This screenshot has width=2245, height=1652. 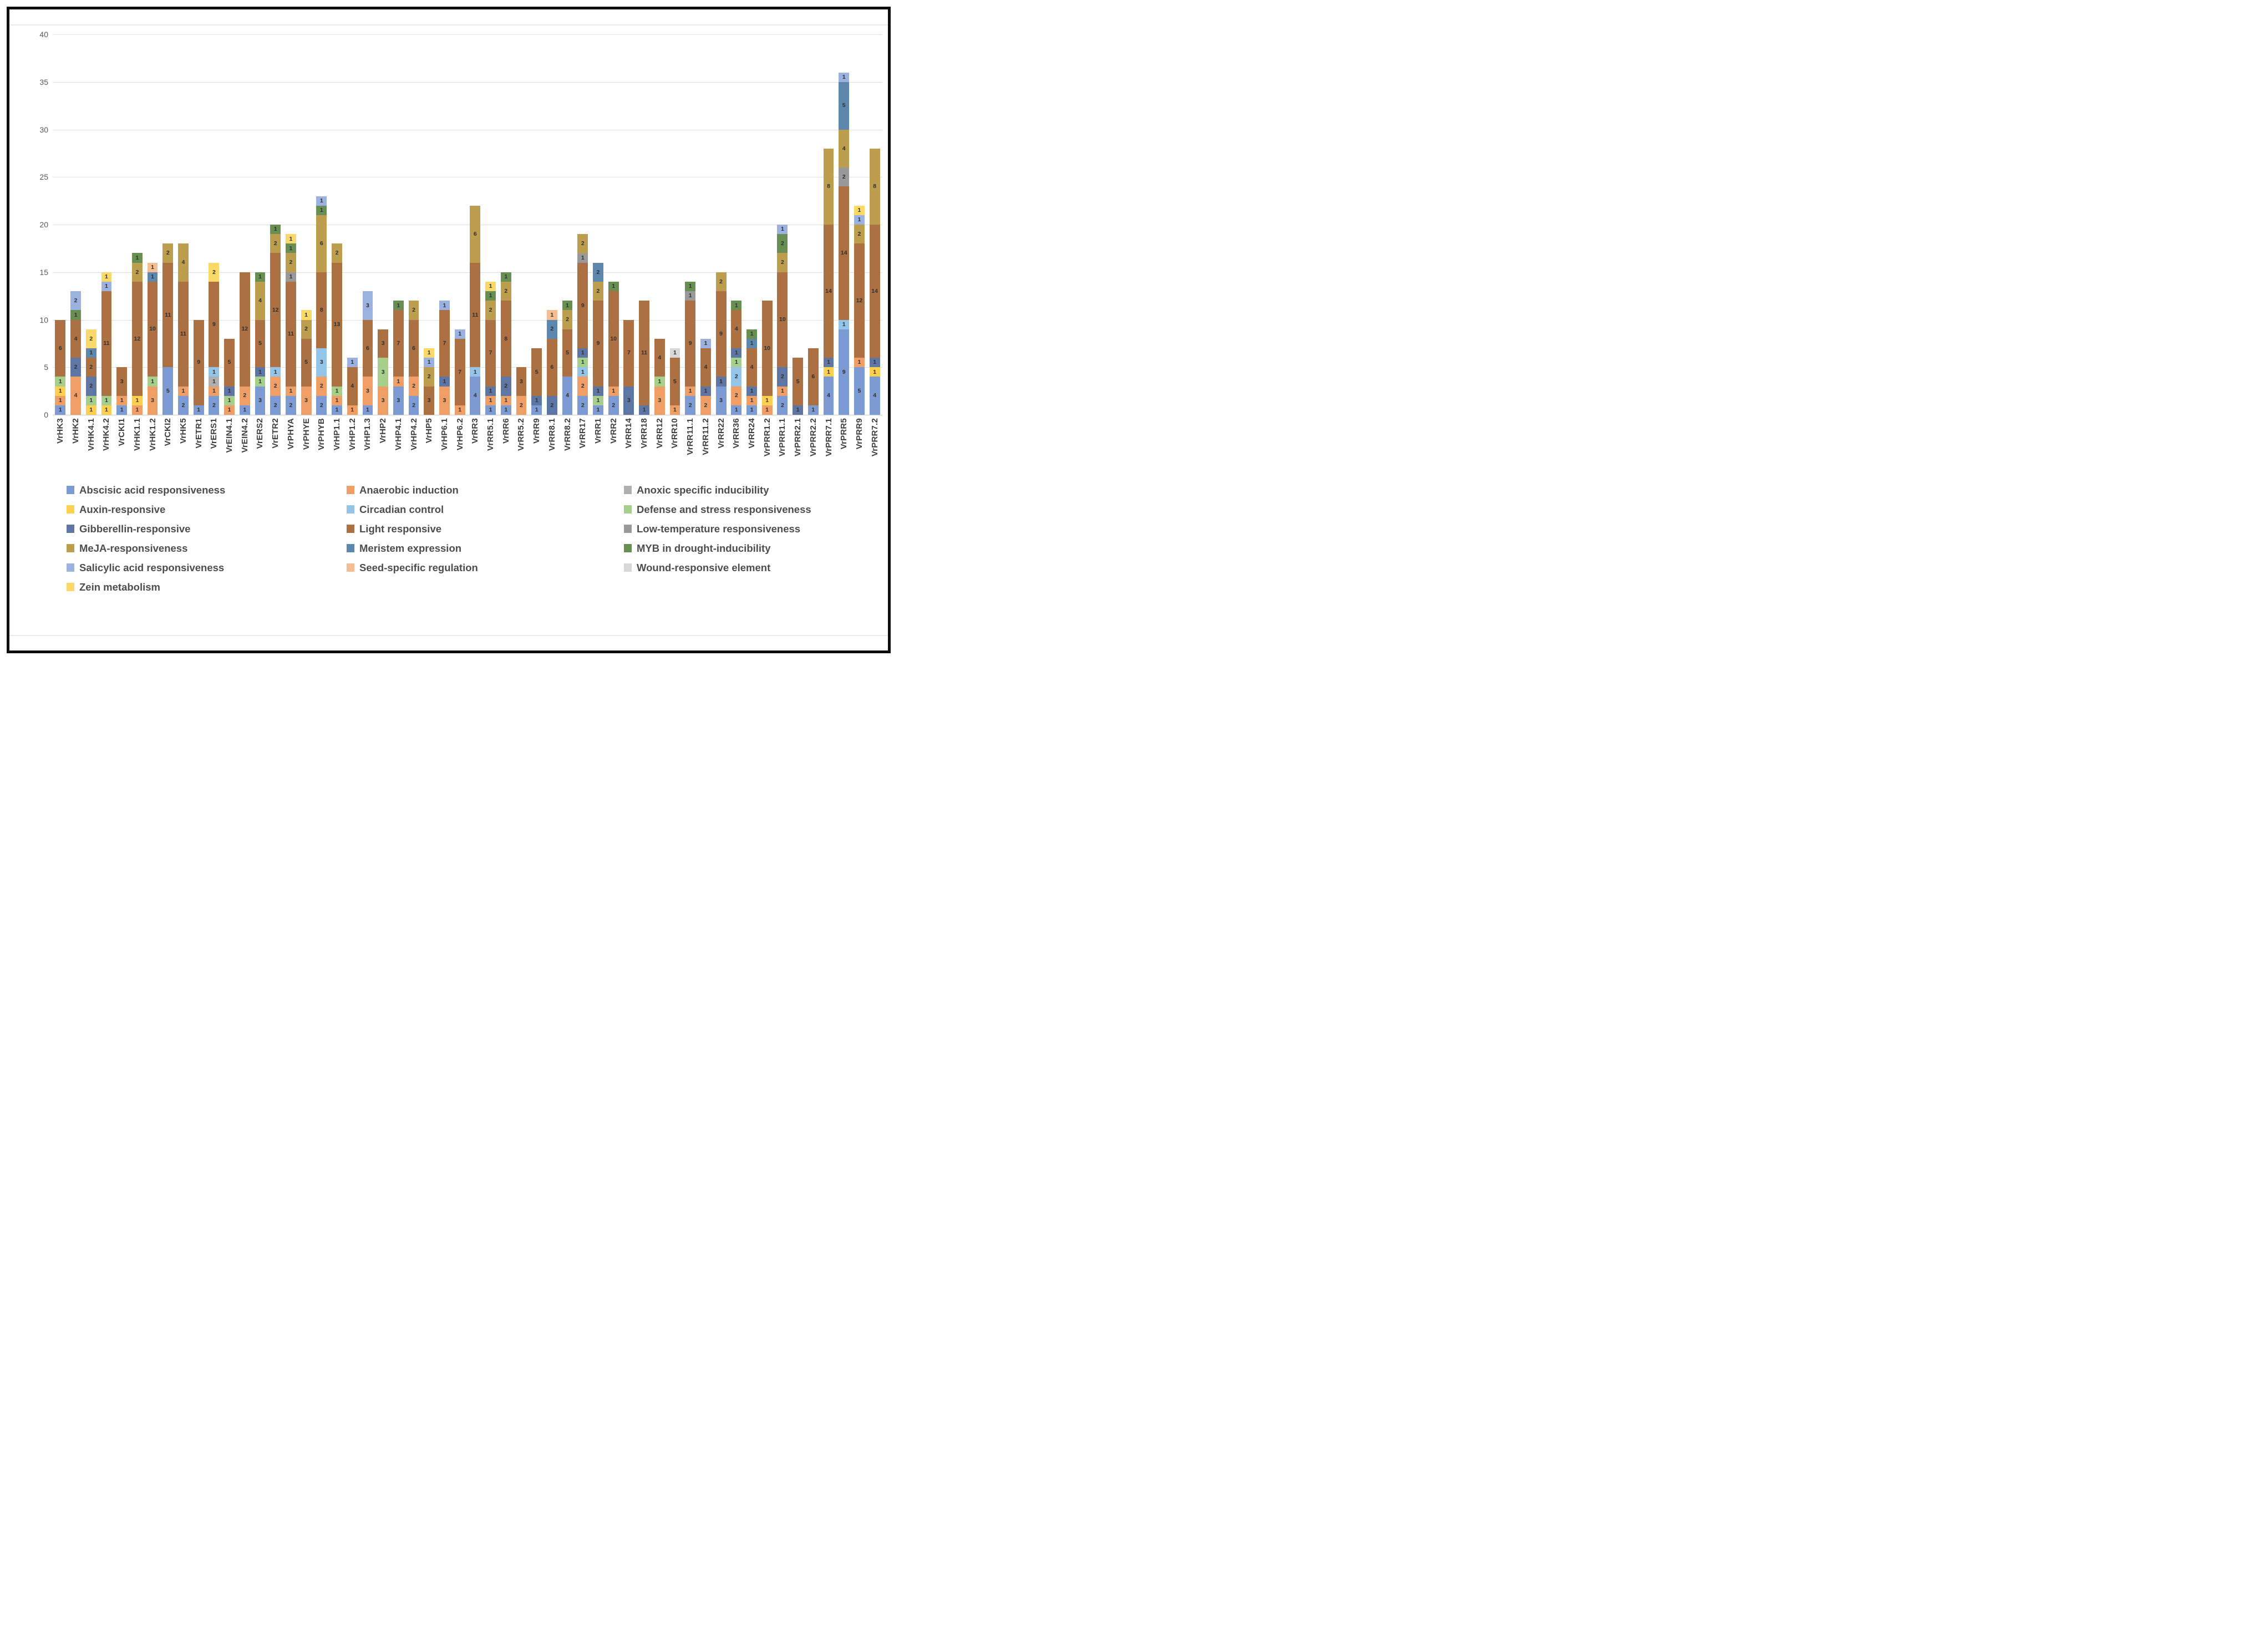 I want to click on segment-value-label: 11, so click(x=645, y=353).